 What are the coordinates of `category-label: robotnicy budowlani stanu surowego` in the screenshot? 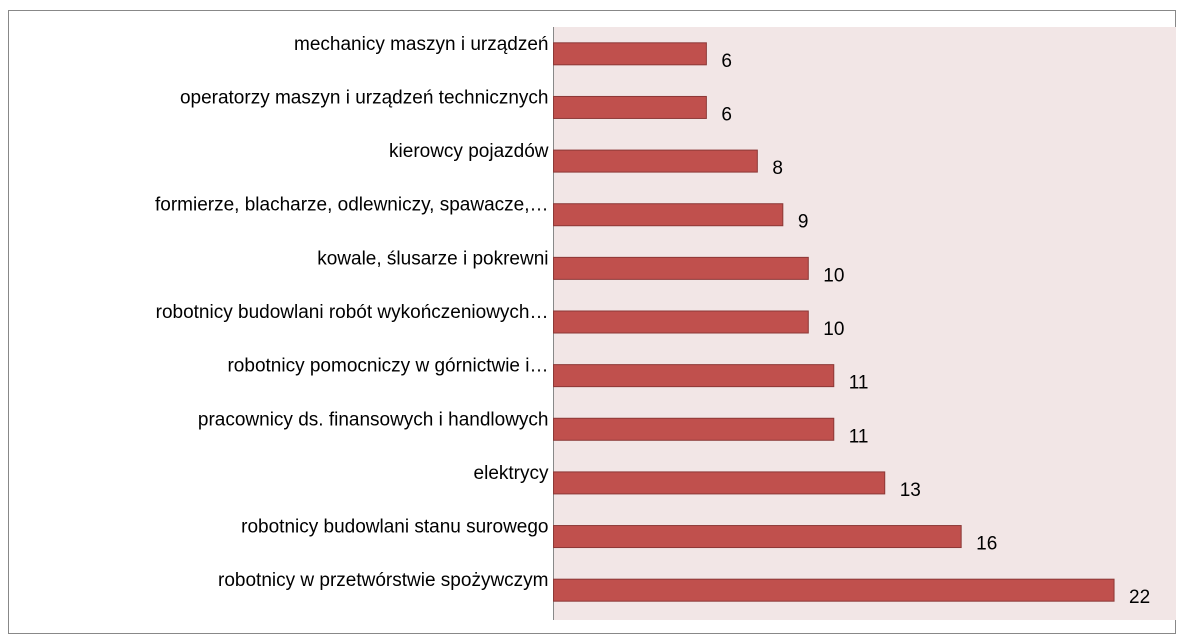 It's located at (394, 527).